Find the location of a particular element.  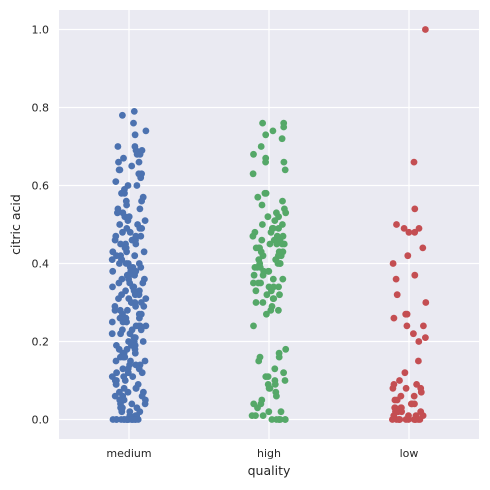

y-tick-label: 0.6 is located at coordinates (41, 186).